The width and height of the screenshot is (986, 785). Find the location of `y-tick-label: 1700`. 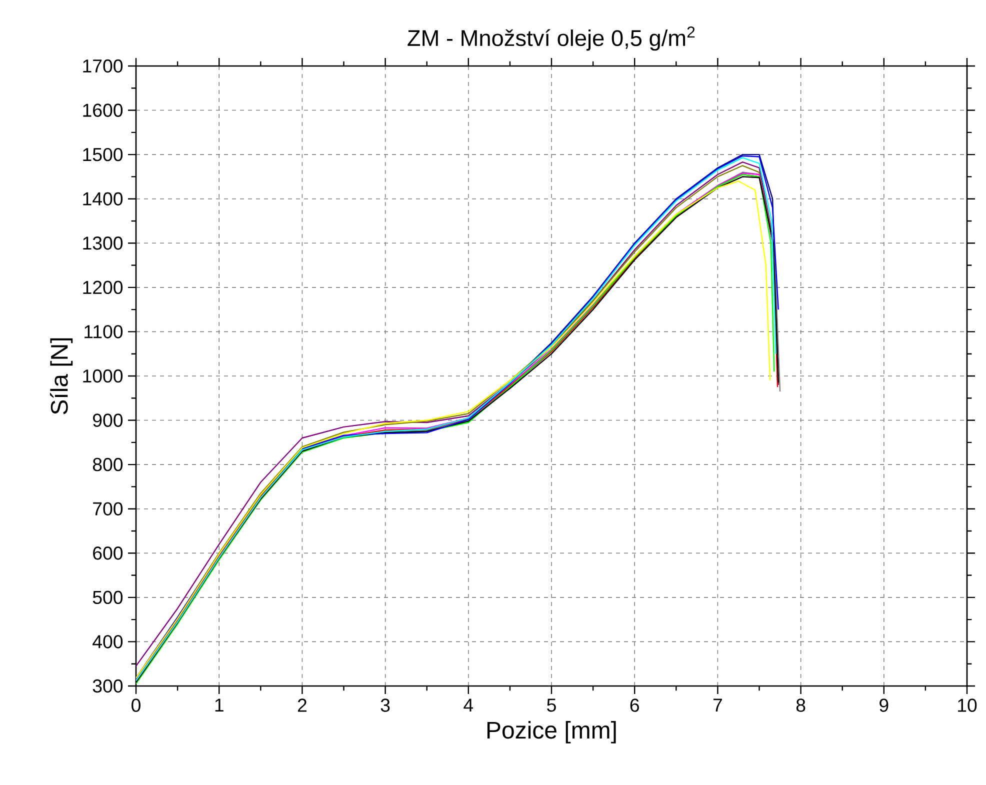

y-tick-label: 1700 is located at coordinates (103, 66).